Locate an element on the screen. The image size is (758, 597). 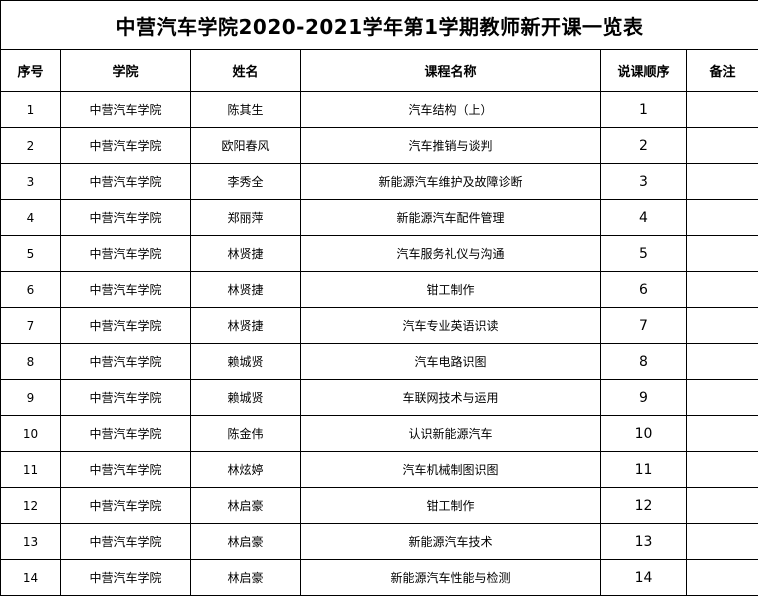
cell-name: 郑丽萍 is located at coordinates (245, 217).